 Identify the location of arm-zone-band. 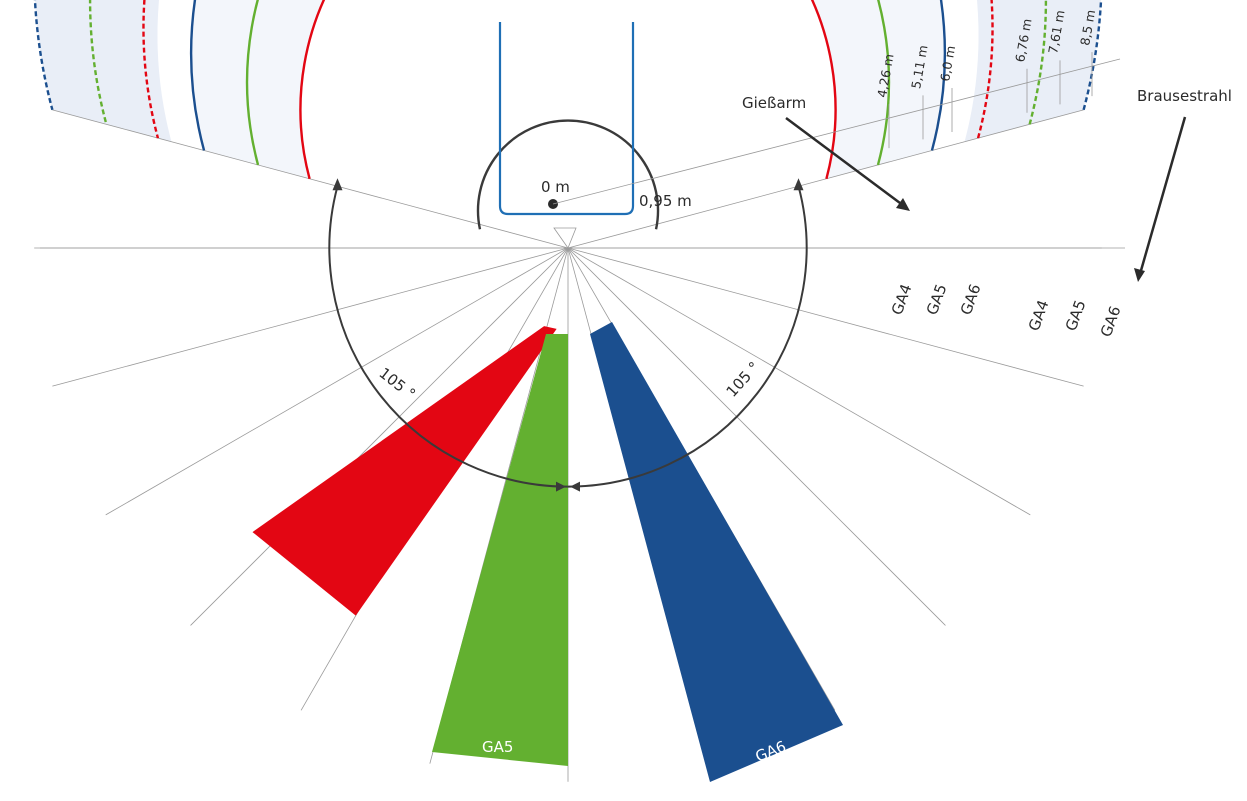
(568, 89).